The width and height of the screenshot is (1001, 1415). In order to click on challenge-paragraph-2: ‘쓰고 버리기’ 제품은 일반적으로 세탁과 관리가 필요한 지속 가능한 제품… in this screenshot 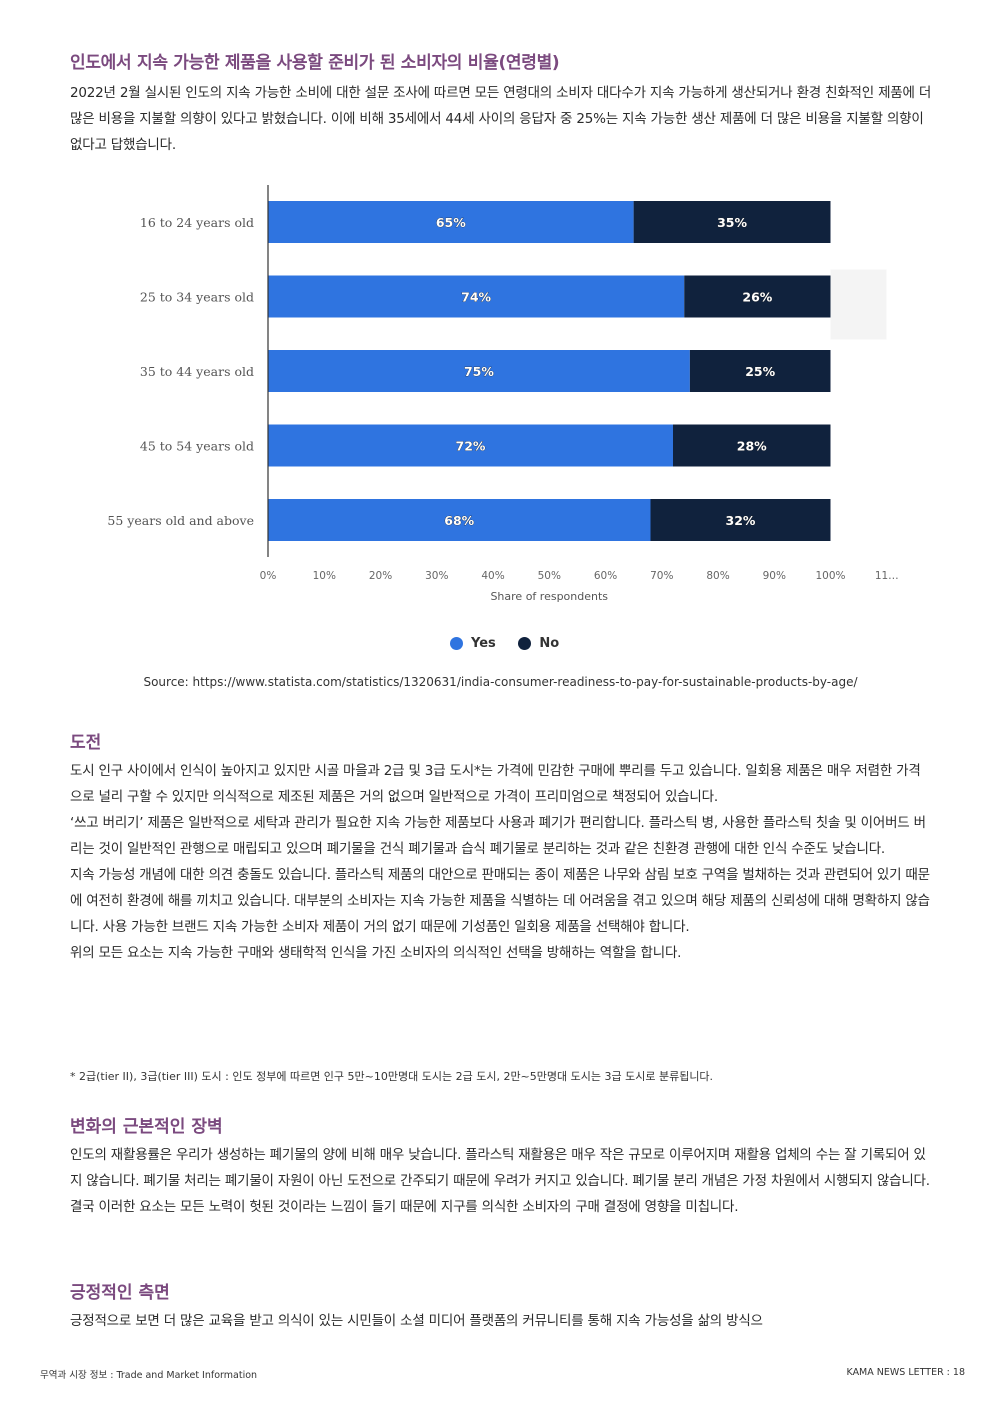, I will do `click(498, 836)`.